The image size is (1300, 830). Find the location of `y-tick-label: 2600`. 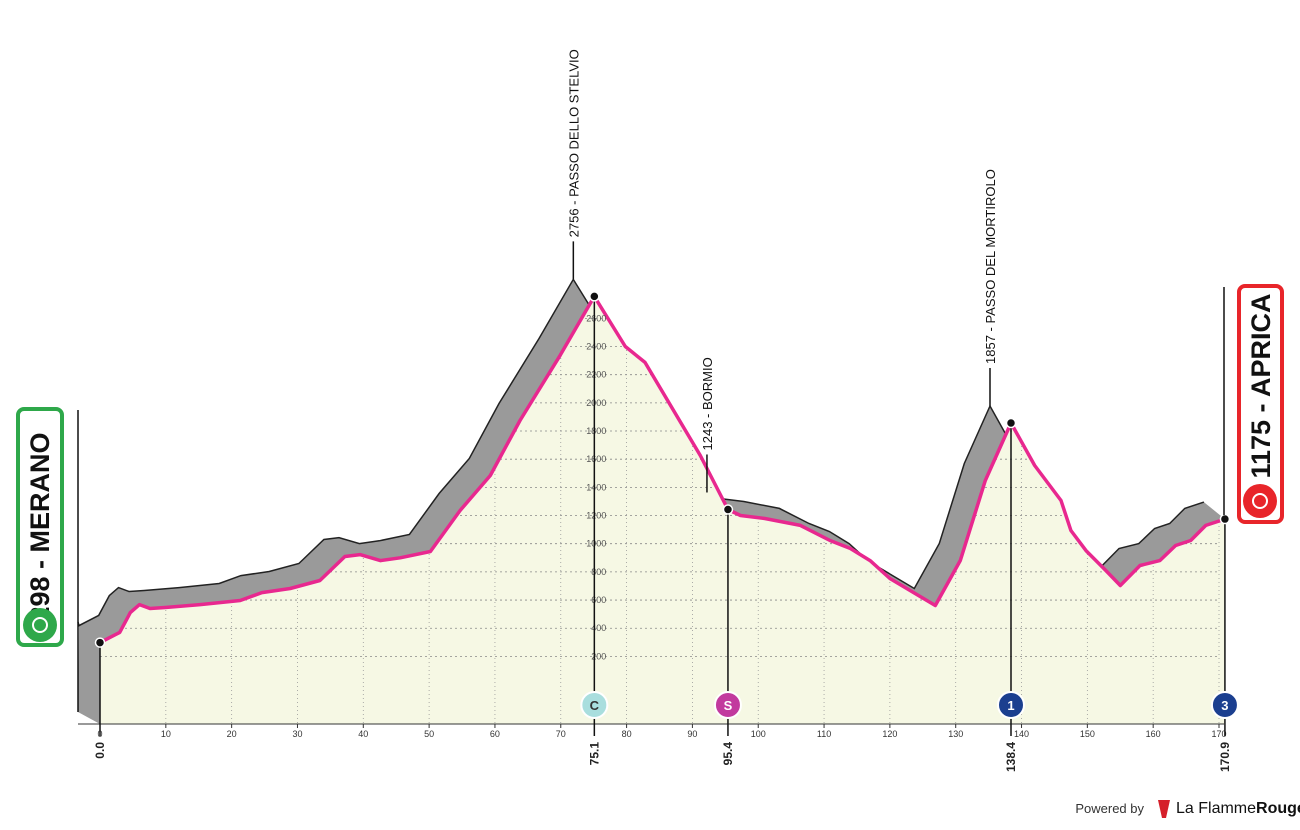

y-tick-label: 2600 is located at coordinates (596, 318).